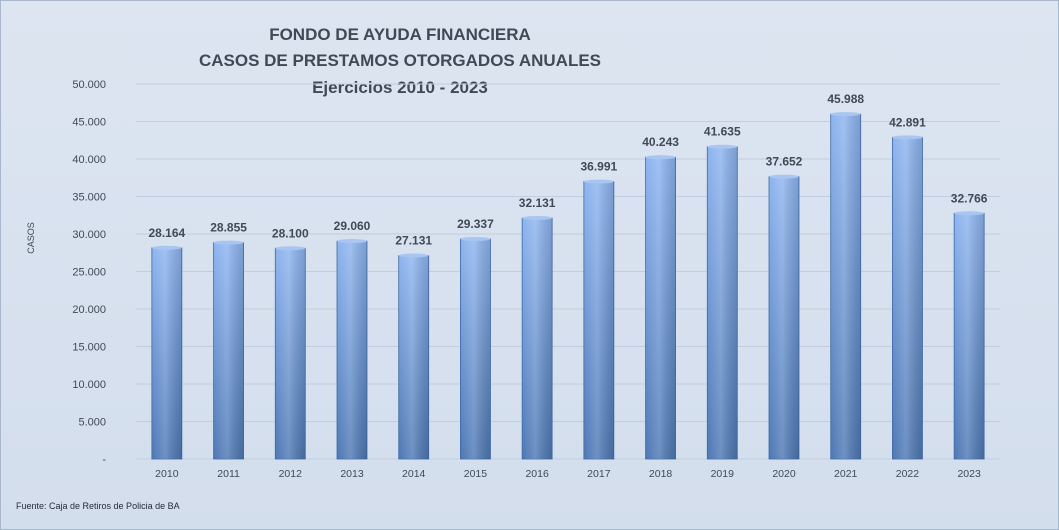 The width and height of the screenshot is (1059, 530). What do you see at coordinates (907, 122) in the screenshot?
I see `value-label: 42.891` at bounding box center [907, 122].